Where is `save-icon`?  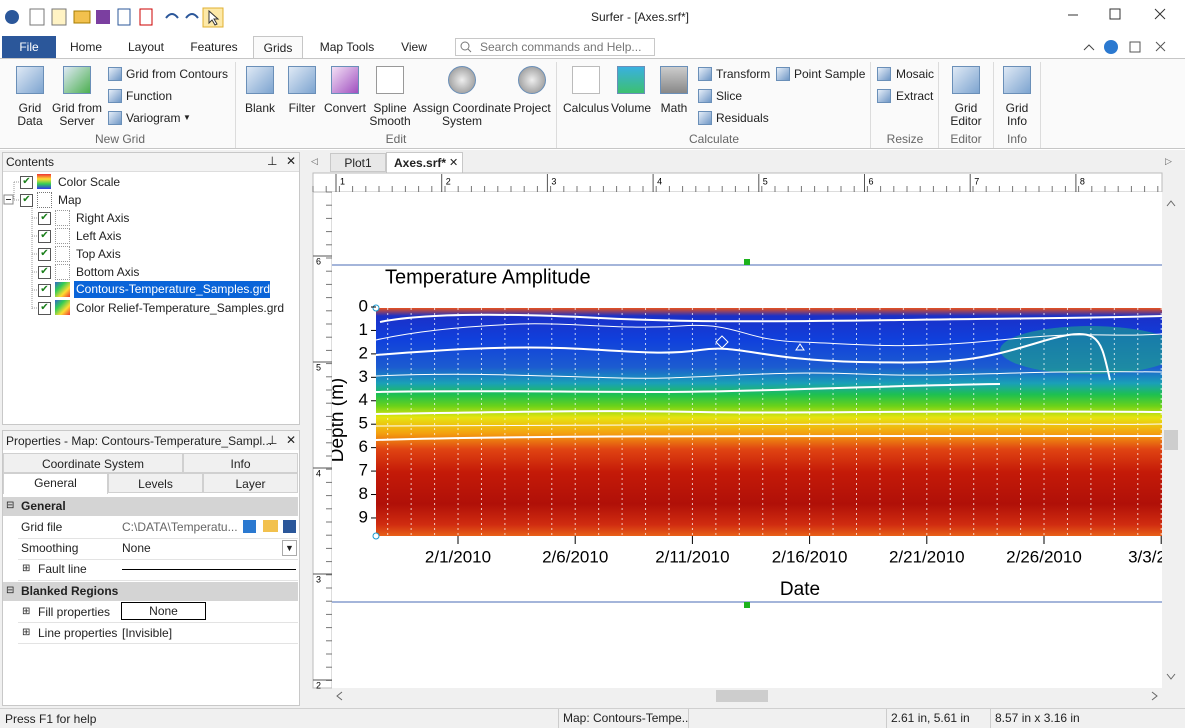 save-icon is located at coordinates (103, 17).